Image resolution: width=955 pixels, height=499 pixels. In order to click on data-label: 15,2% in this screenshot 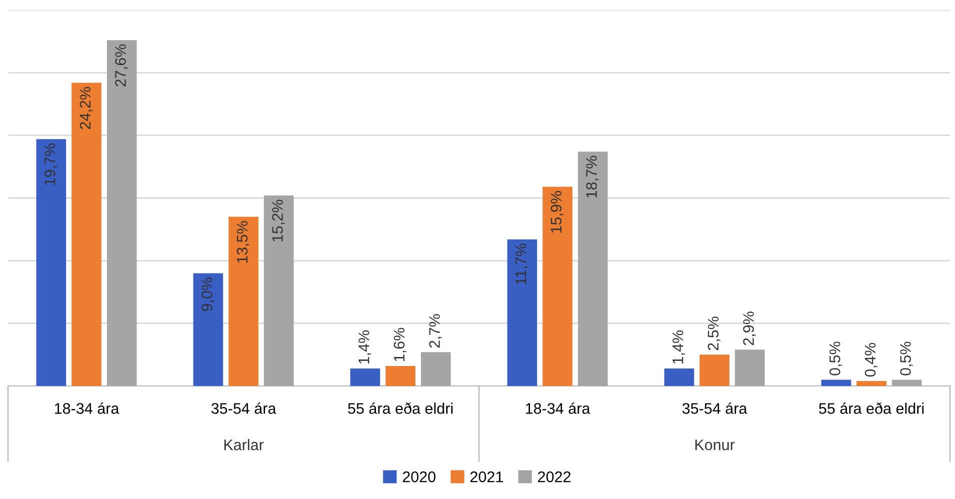, I will do `click(278, 221)`.